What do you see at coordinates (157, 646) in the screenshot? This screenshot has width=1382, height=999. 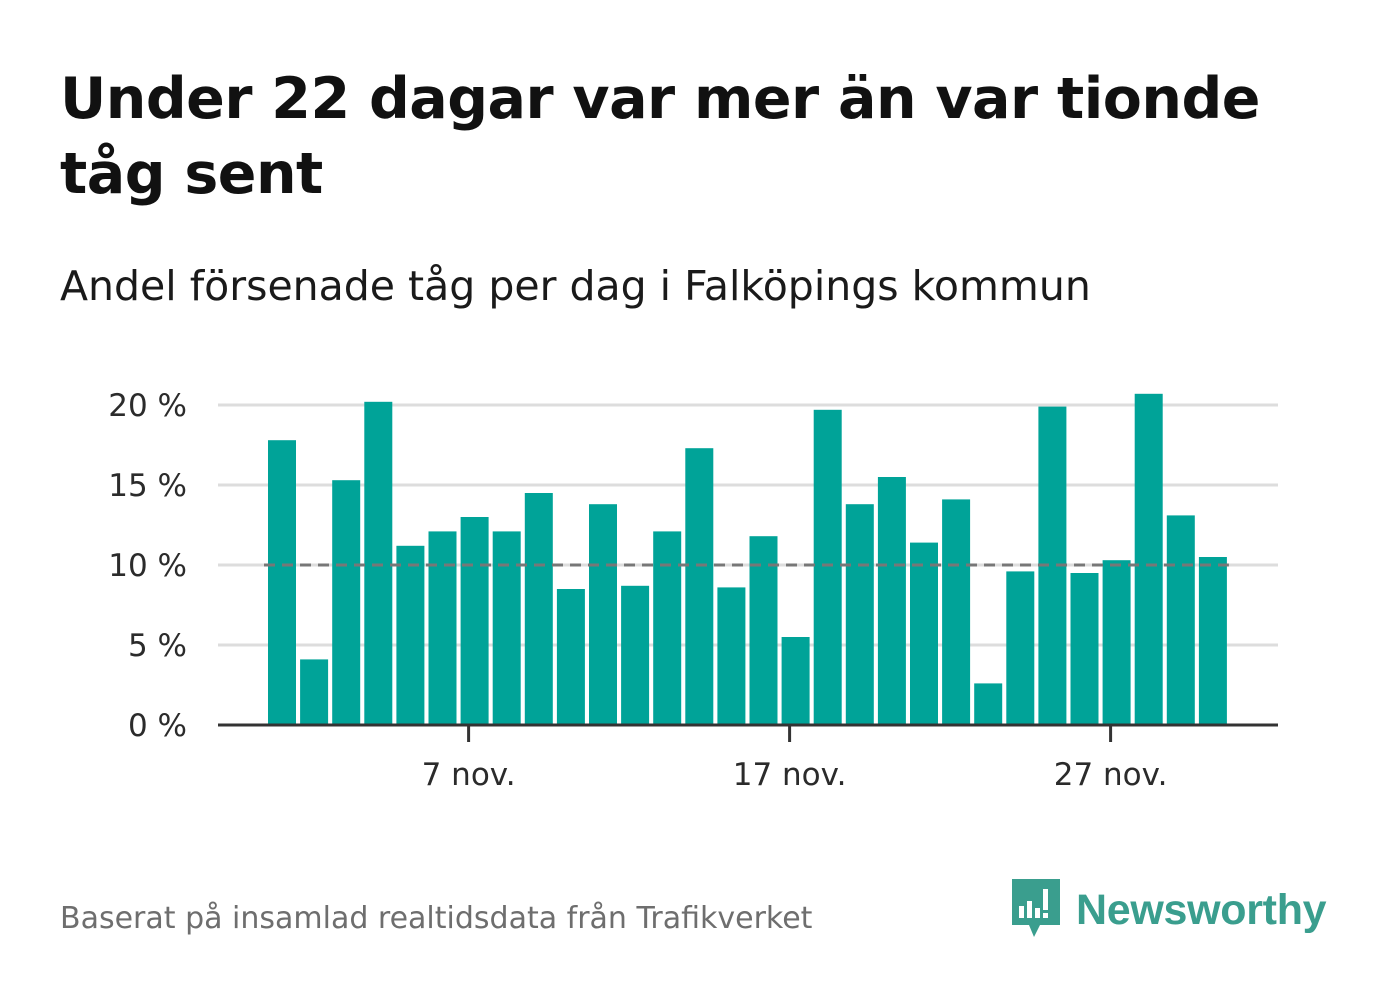 I see `y-tick-label: 5 %` at bounding box center [157, 646].